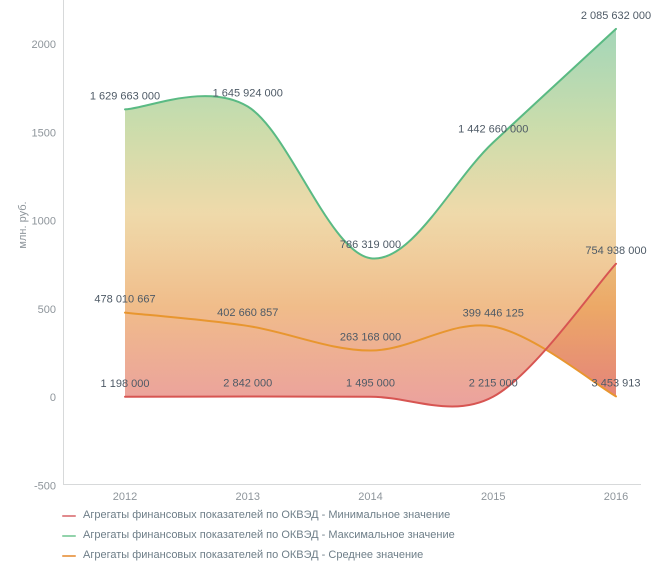 This screenshot has width=657, height=578. What do you see at coordinates (247, 384) in the screenshot?
I see `point-label-min: 2 842 000` at bounding box center [247, 384].